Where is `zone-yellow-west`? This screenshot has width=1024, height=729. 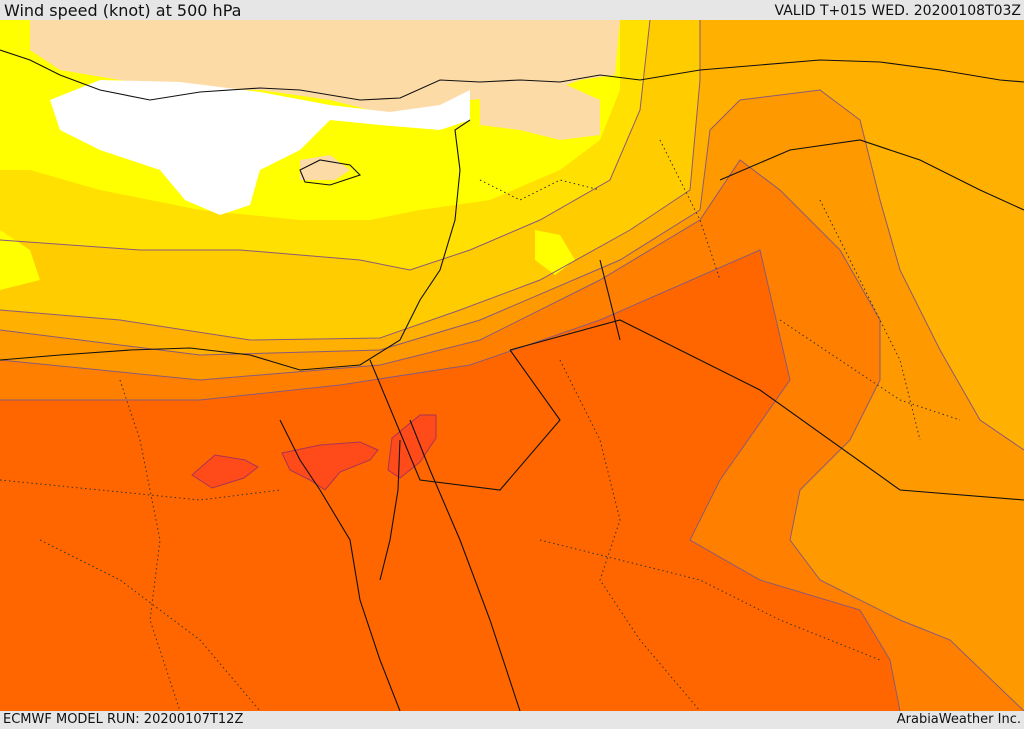 zone-yellow-west is located at coordinates (20, 260).